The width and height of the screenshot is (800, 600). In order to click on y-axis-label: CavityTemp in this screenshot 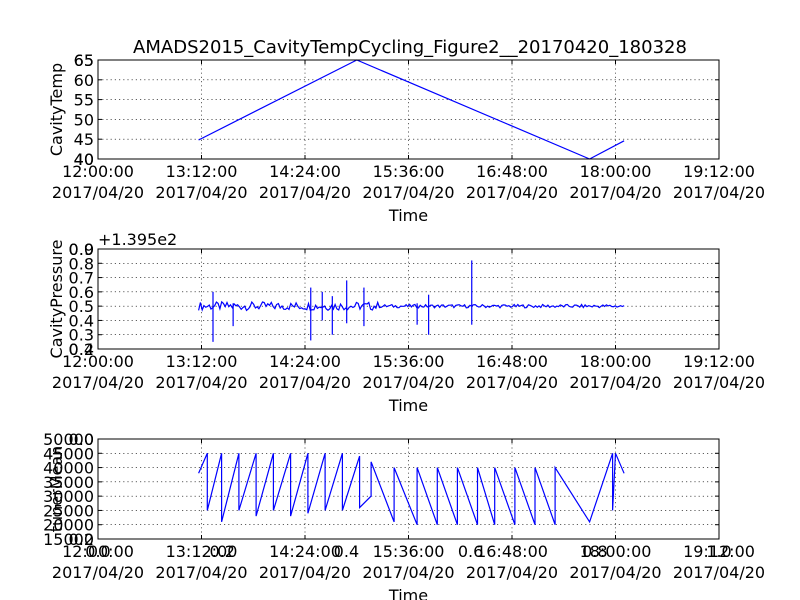, I will do `click(56, 109)`.